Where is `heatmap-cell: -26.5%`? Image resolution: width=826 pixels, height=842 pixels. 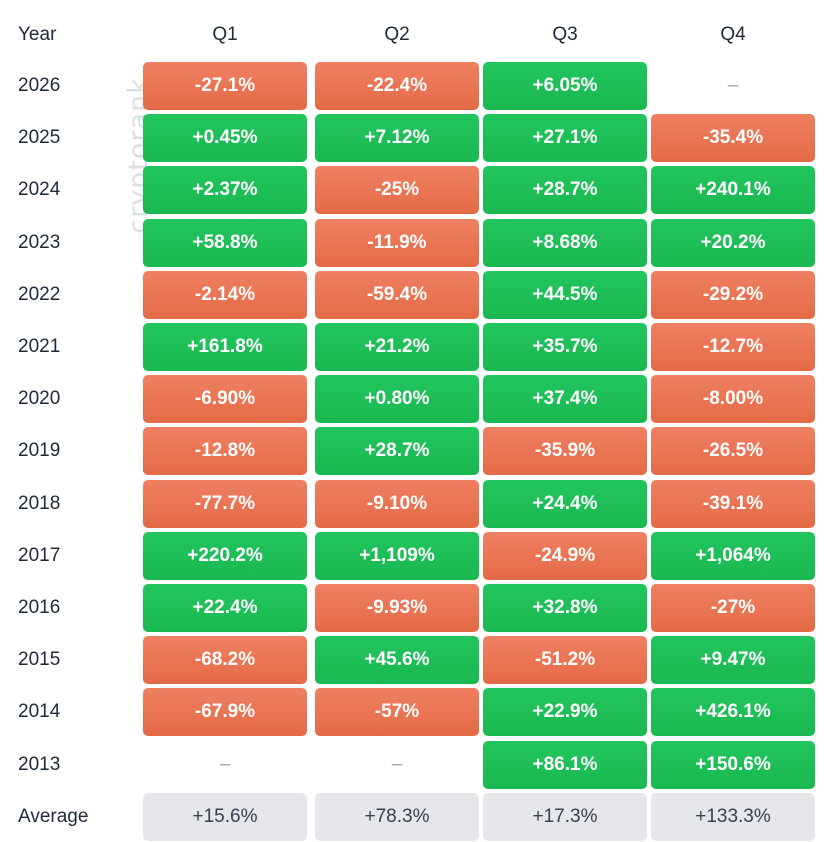 heatmap-cell: -26.5% is located at coordinates (733, 451).